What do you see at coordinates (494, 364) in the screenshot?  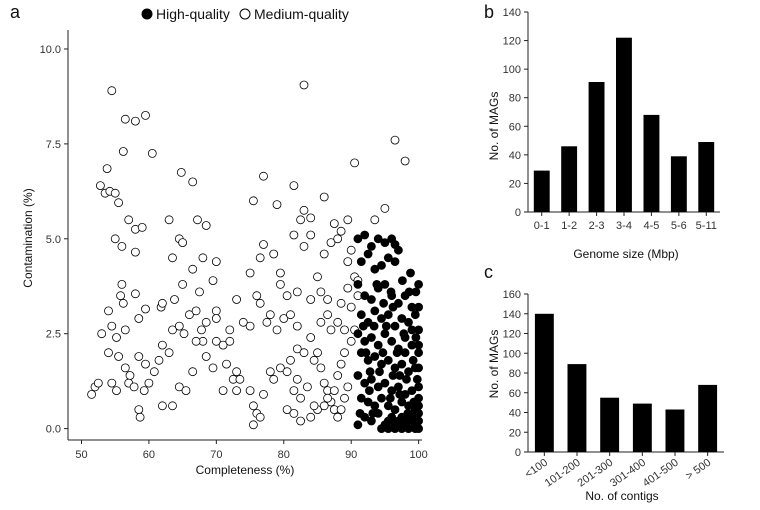 I see `y-axis-label: No. of MAGs` at bounding box center [494, 364].